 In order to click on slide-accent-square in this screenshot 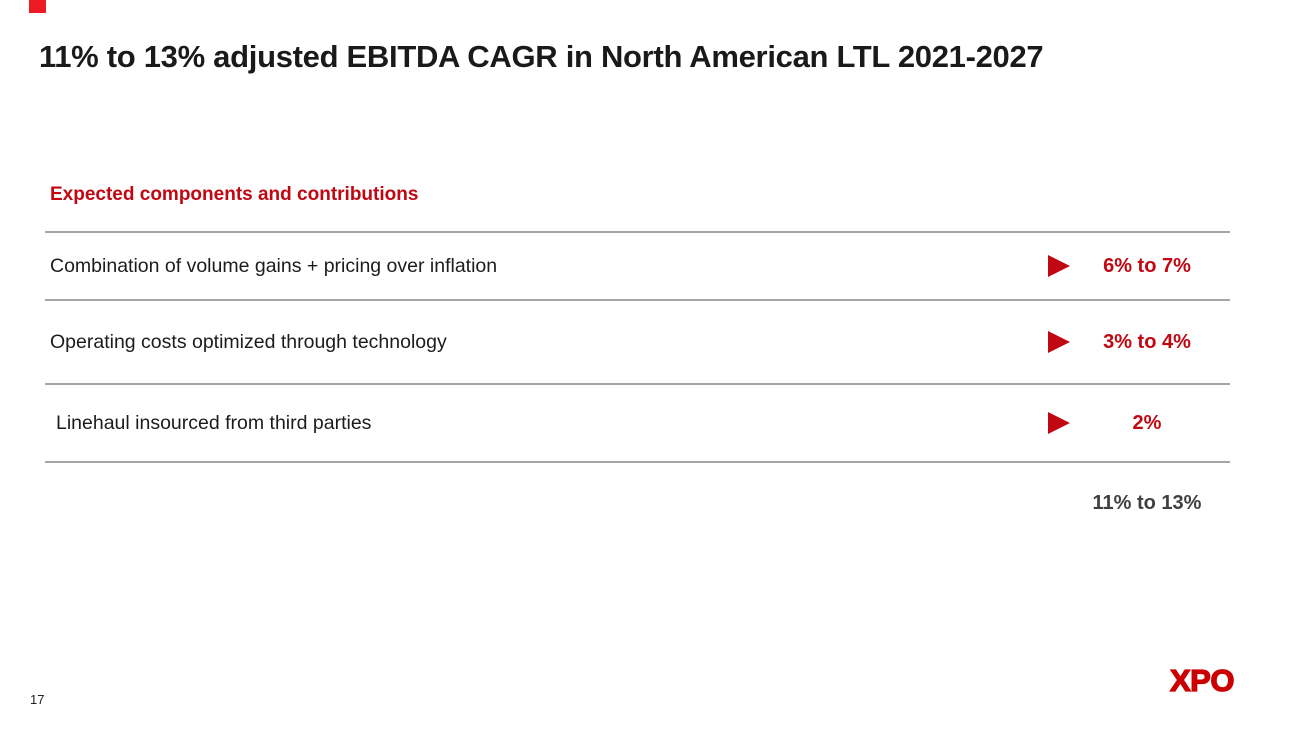, I will do `click(37, 6)`.